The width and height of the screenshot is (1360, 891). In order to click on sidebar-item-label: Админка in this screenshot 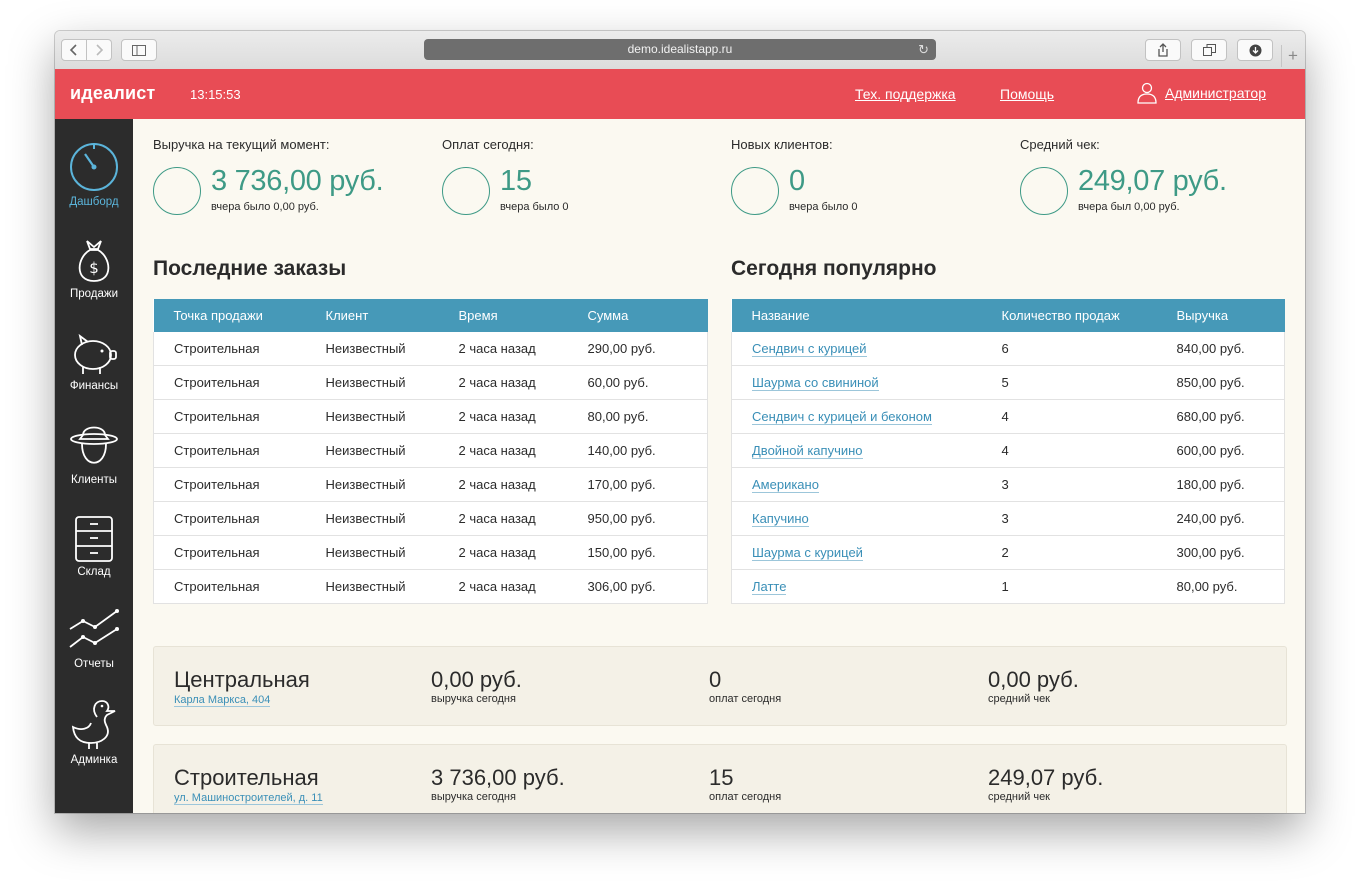, I will do `click(94, 760)`.